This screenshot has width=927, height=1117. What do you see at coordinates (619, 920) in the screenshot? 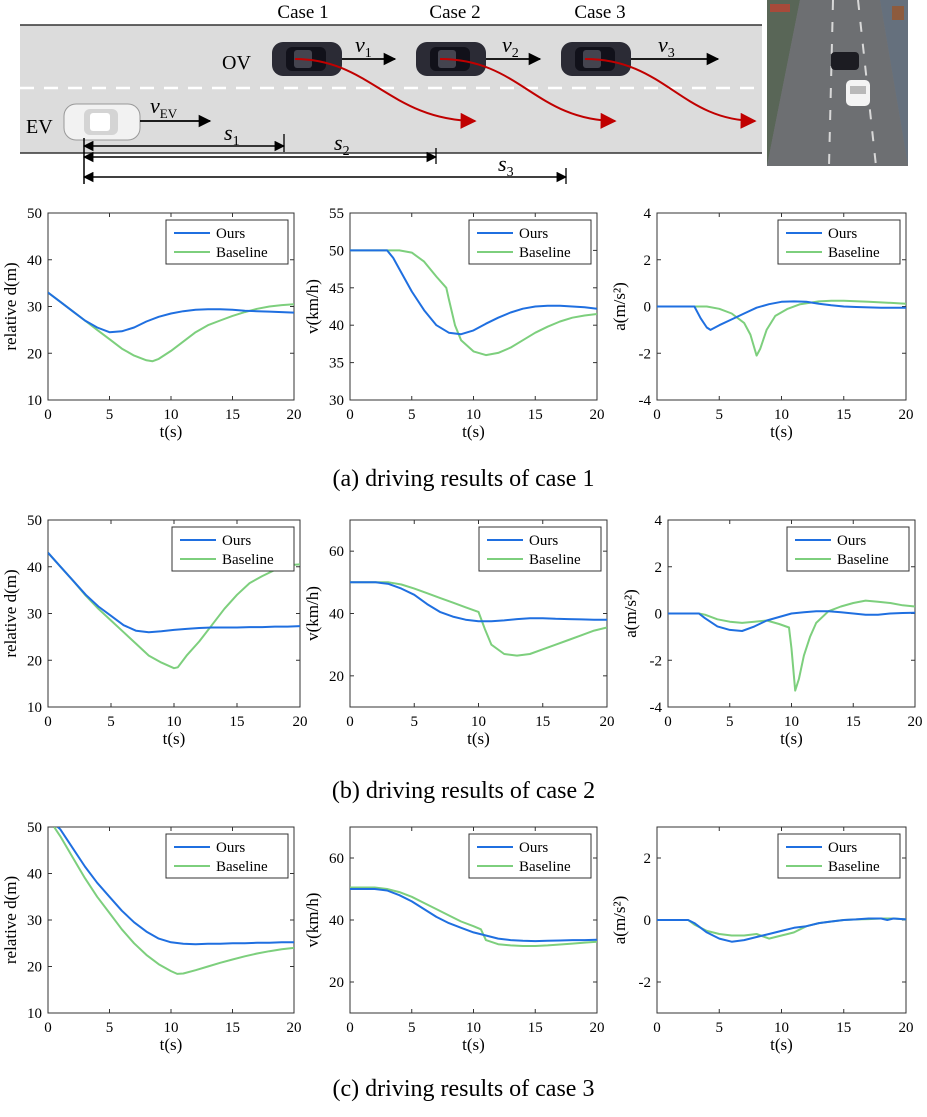
I see `case-3-plot-3-ylabel: a(m/s²)` at bounding box center [619, 920].